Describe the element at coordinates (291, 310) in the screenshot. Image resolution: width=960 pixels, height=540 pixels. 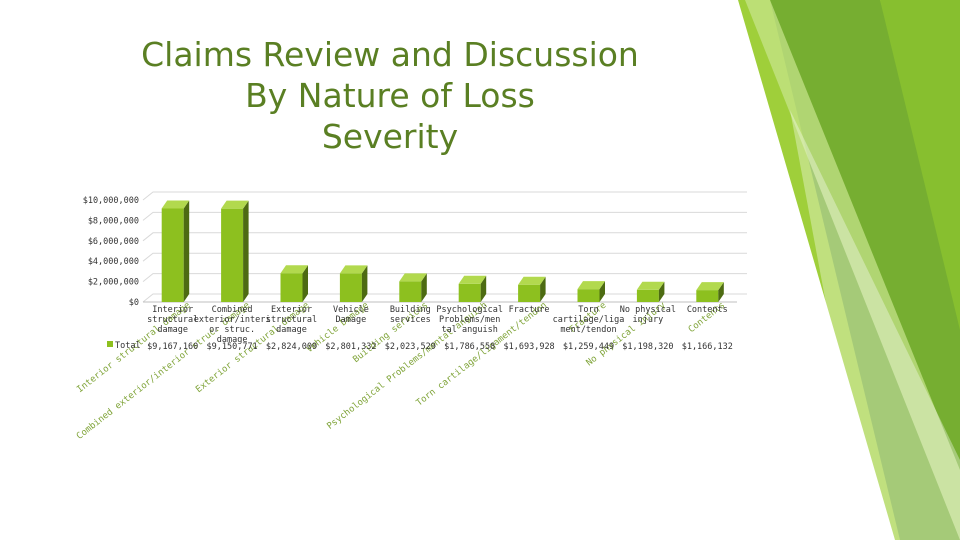
I see `category-label: Exterior` at that location.